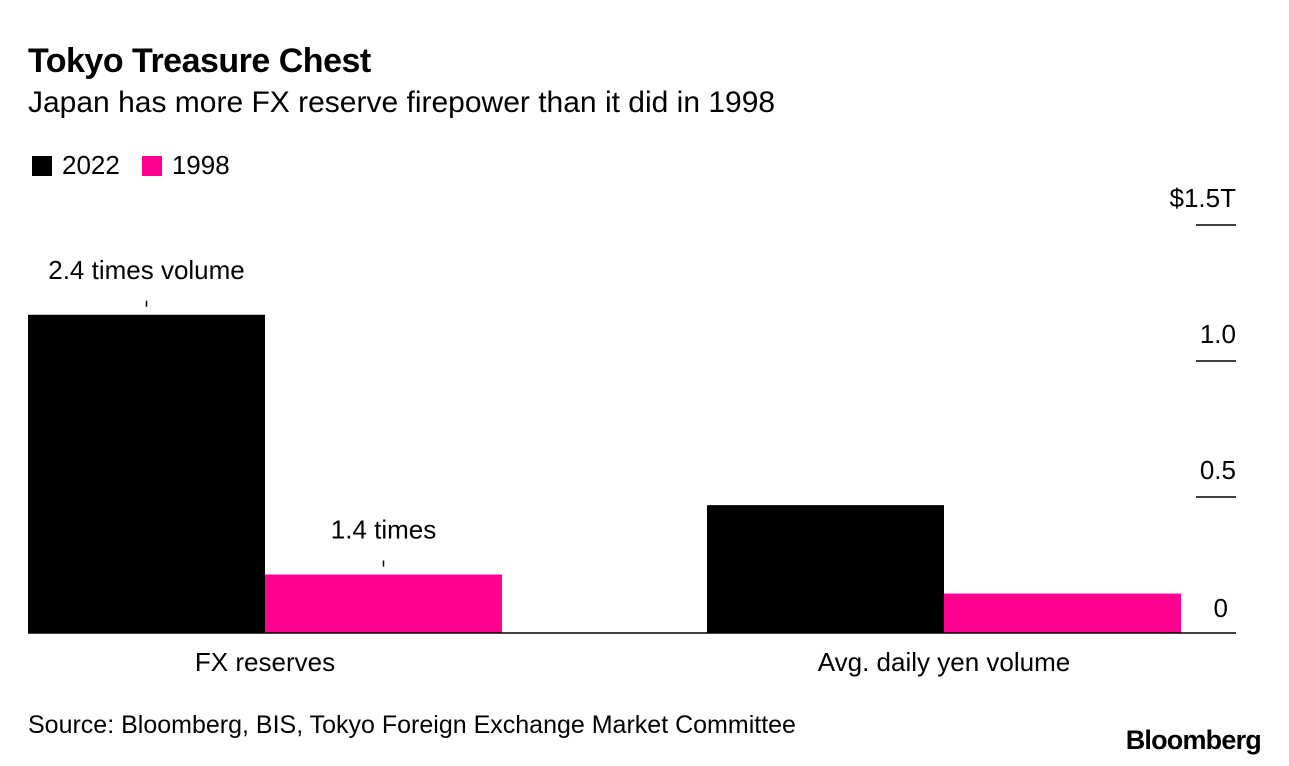  Describe the element at coordinates (1221, 608) in the screenshot. I see `y-tick-label-0: 0` at that location.